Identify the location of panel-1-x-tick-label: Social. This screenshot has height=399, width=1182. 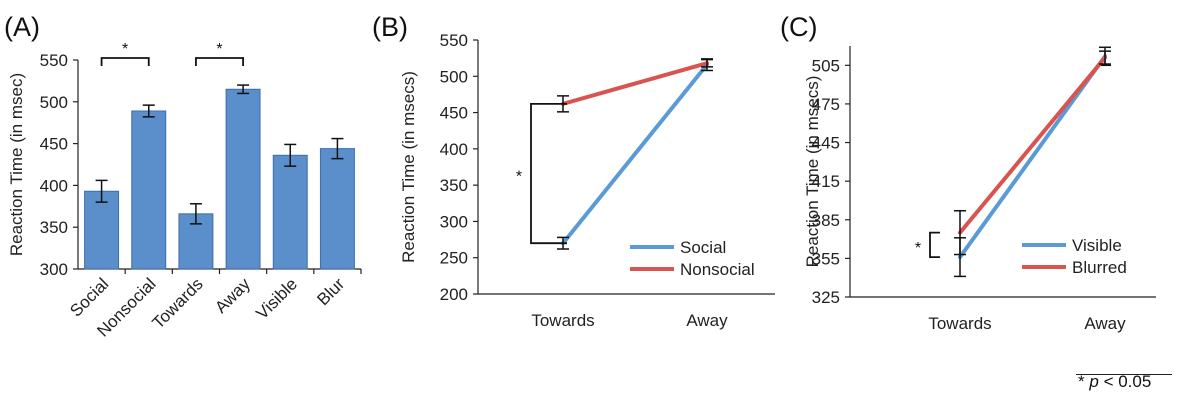
(89, 297).